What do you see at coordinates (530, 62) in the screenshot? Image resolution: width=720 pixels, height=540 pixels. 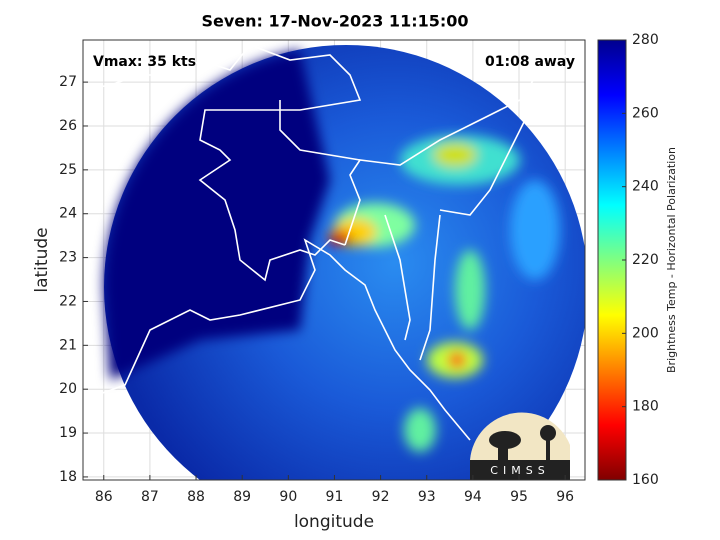 I see `time-annotation: 01:08 away` at bounding box center [530, 62].